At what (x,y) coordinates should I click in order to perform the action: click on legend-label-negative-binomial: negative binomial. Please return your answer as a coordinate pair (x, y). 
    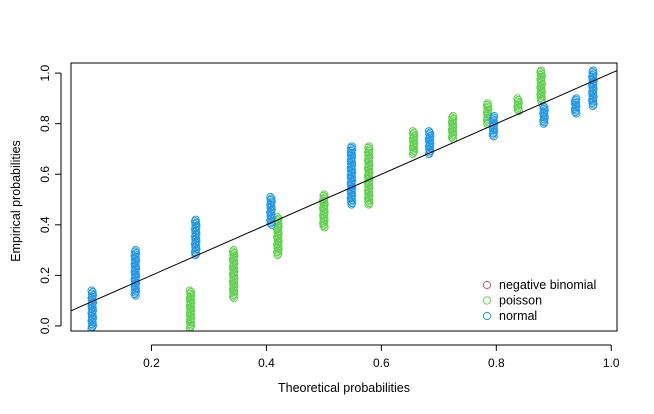
    Looking at the image, I should click on (547, 285).